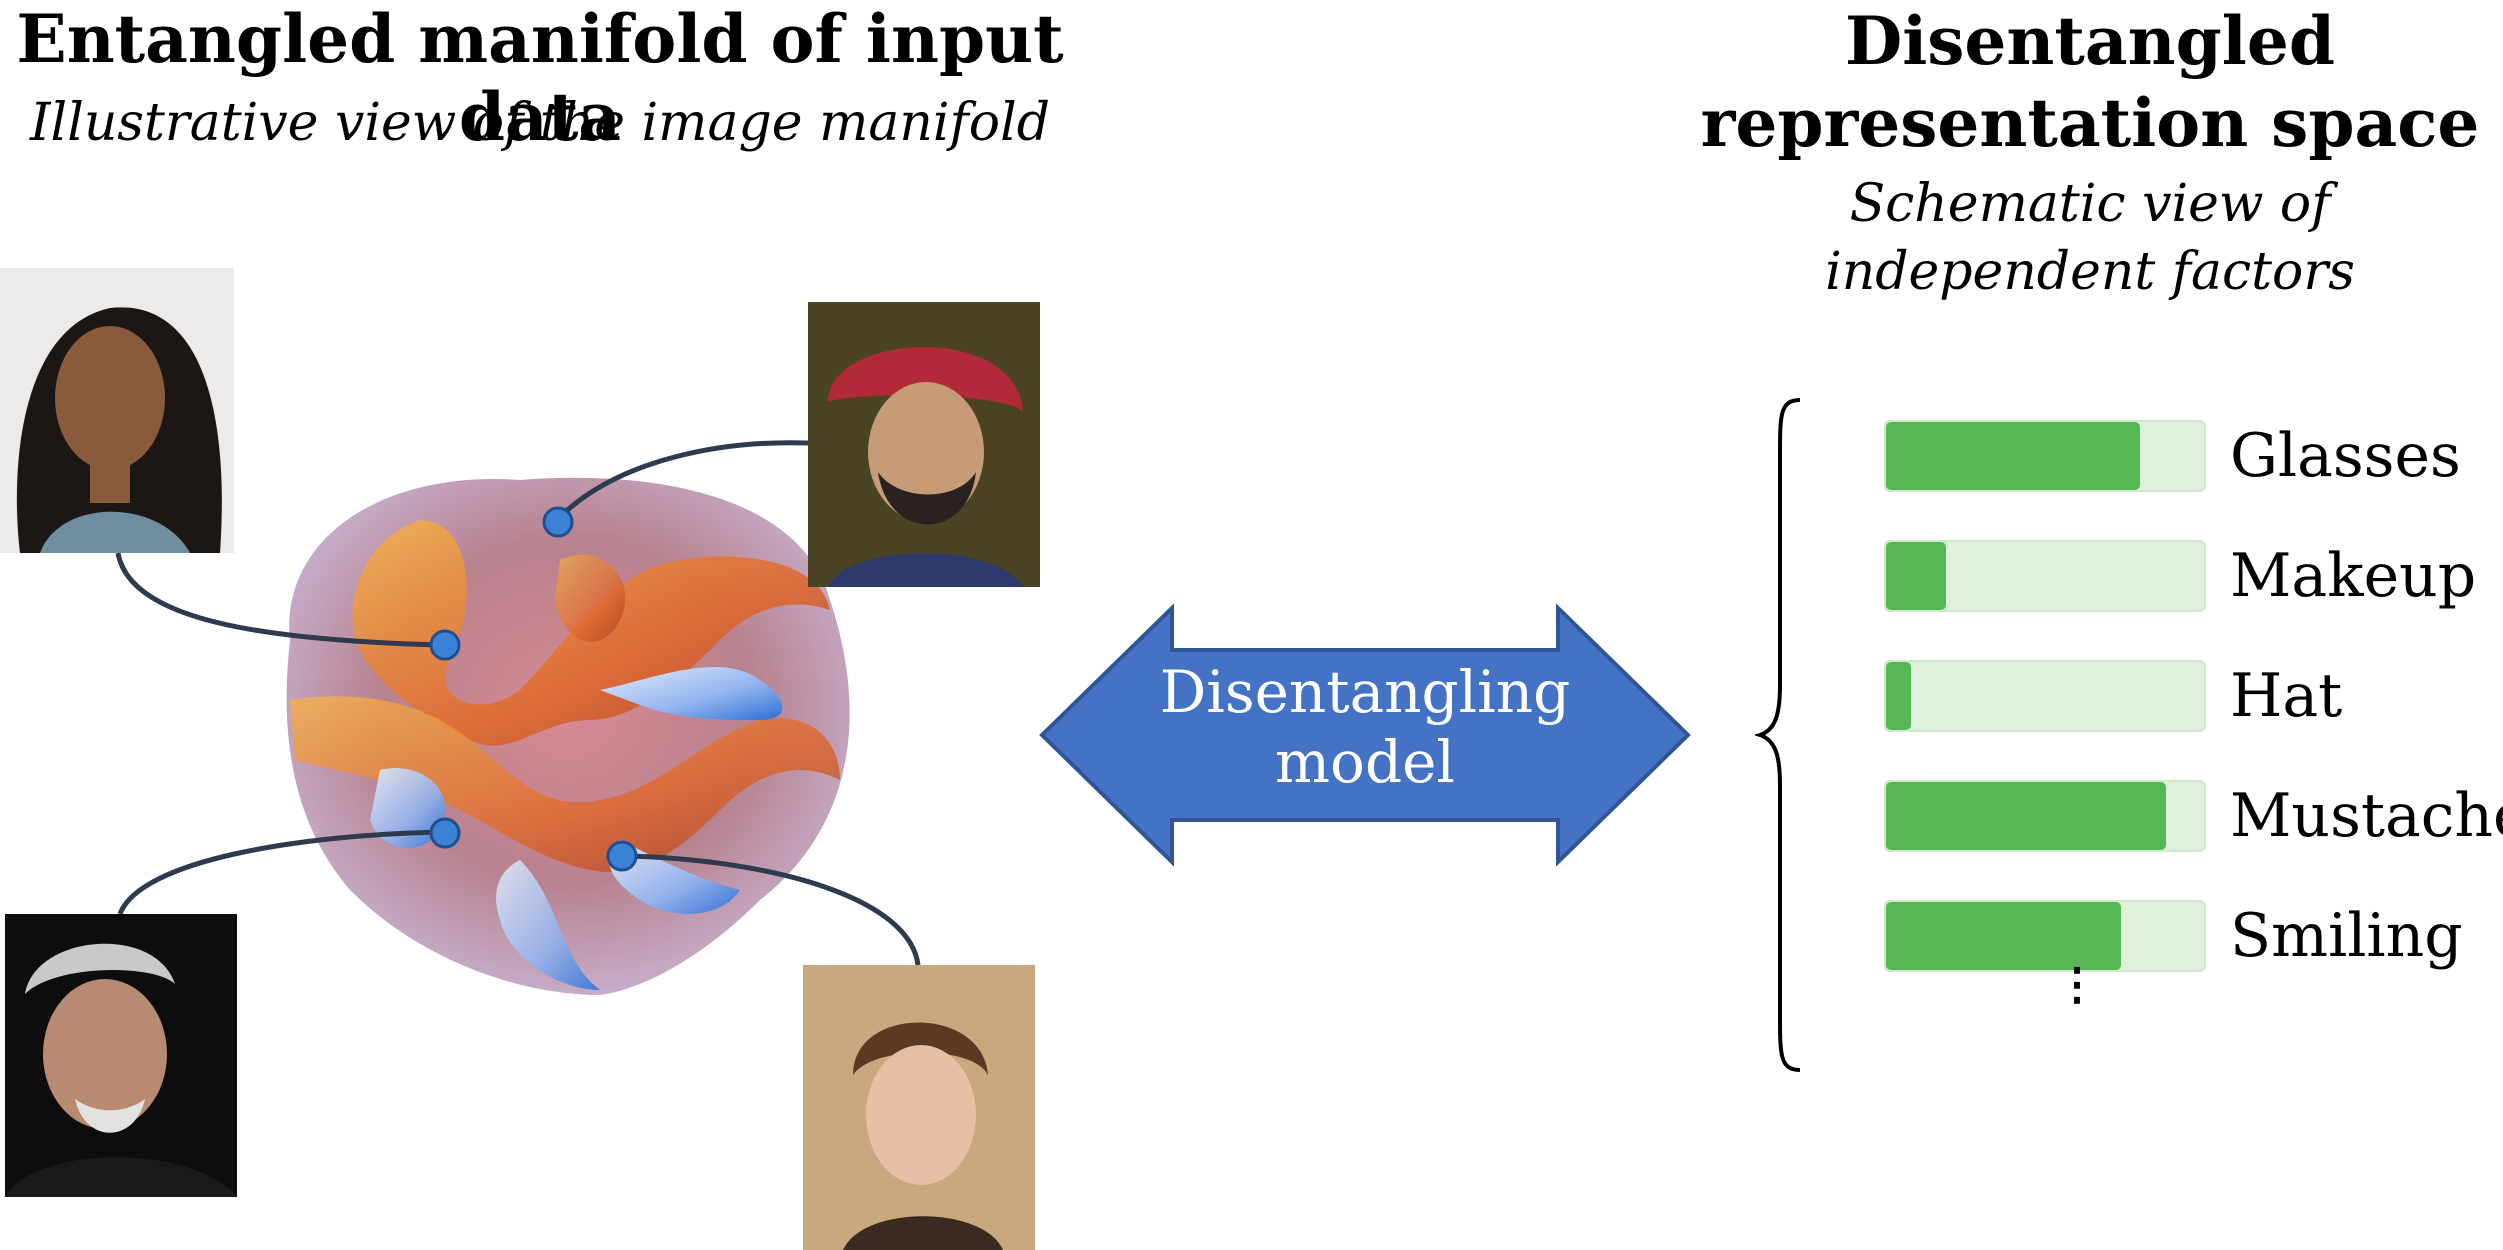 This screenshot has width=2503, height=1250. What do you see at coordinates (2345, 456) in the screenshot?
I see `factor-label: Glasses` at bounding box center [2345, 456].